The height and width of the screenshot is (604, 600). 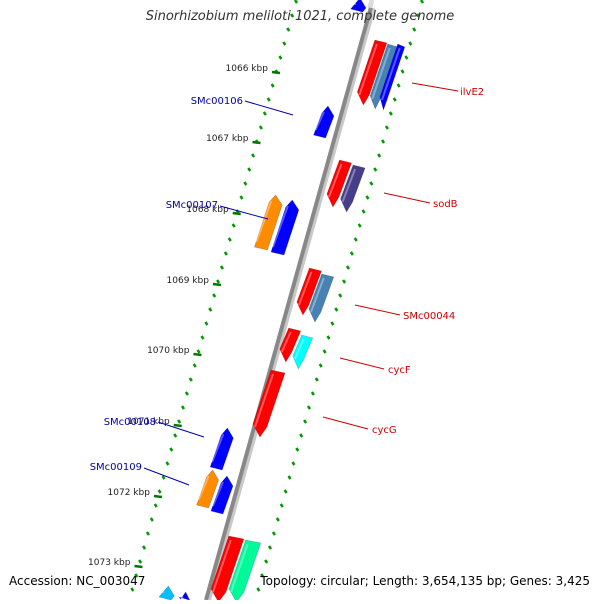 What do you see at coordinates (217, 101) in the screenshot?
I see `gene-label-reverse: SMc00106` at bounding box center [217, 101].